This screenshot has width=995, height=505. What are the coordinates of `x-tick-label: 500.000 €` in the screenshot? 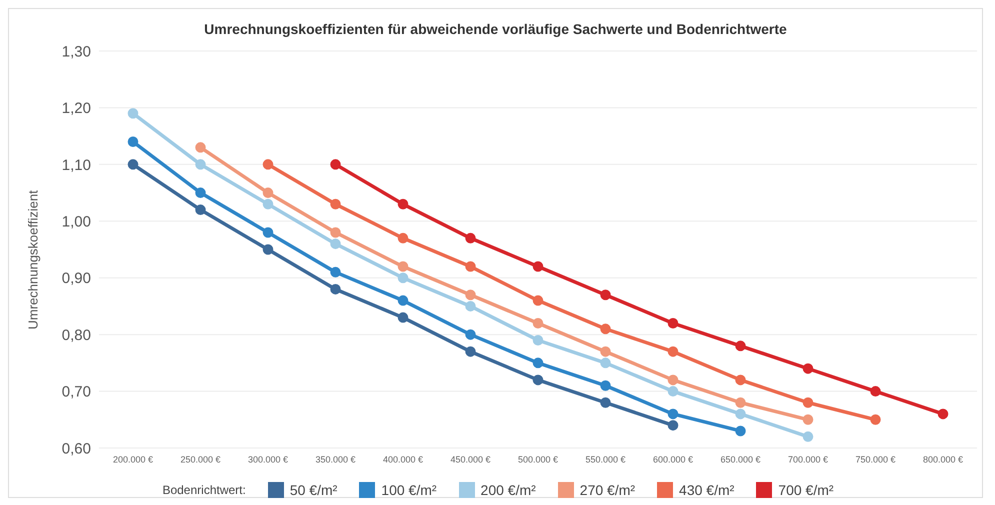 It's located at (538, 459).